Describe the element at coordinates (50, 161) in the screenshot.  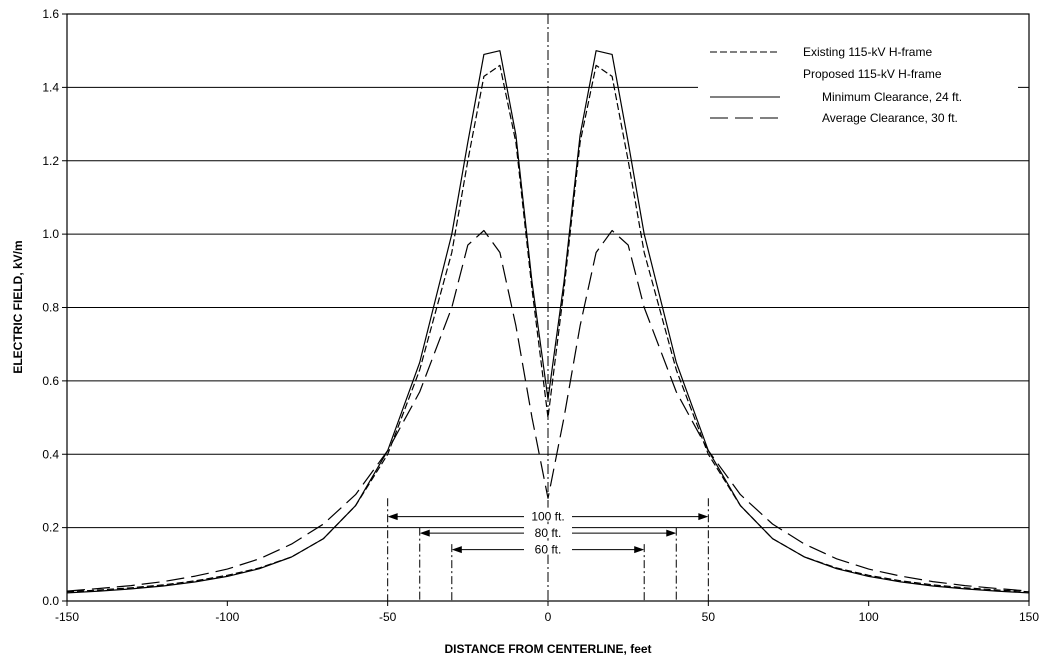
I see `y-tick-label: 1.2` at that location.